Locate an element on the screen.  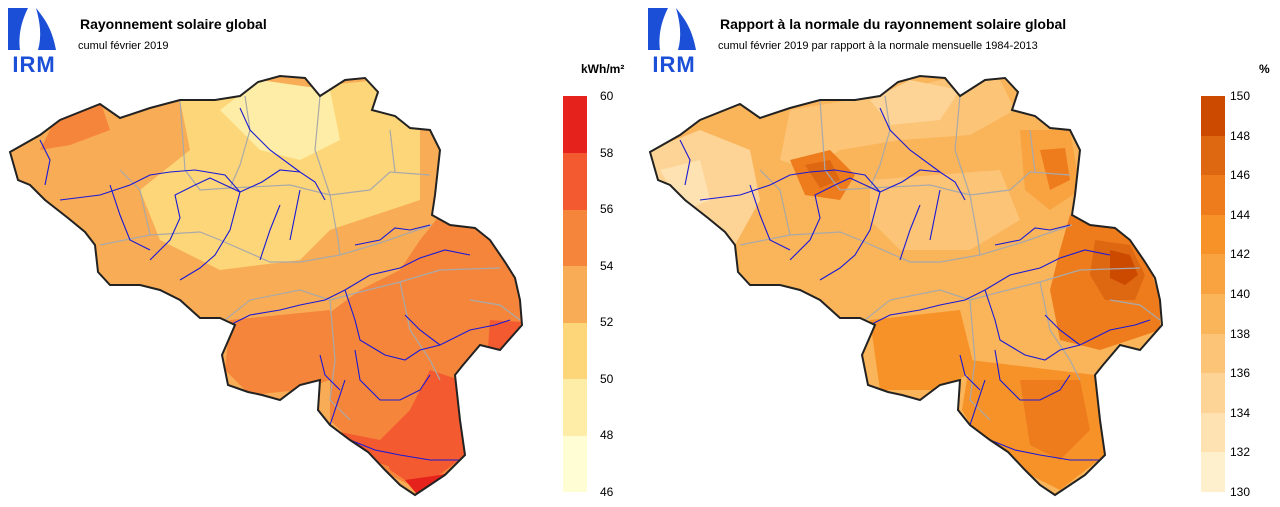
legend-tick: 52 is located at coordinates (607, 322).